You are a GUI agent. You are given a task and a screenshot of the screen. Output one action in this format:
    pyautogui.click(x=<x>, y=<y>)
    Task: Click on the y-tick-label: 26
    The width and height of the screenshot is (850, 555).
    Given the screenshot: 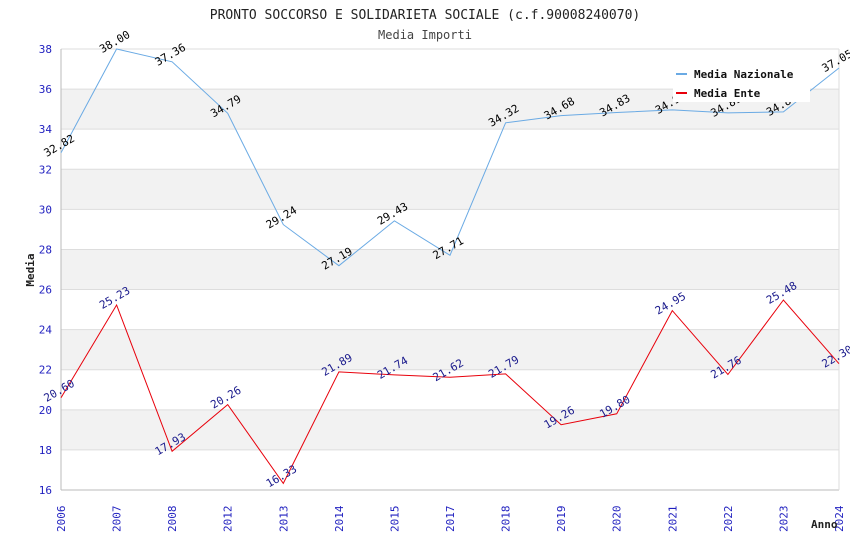 What is the action you would take?
    pyautogui.click(x=45, y=290)
    